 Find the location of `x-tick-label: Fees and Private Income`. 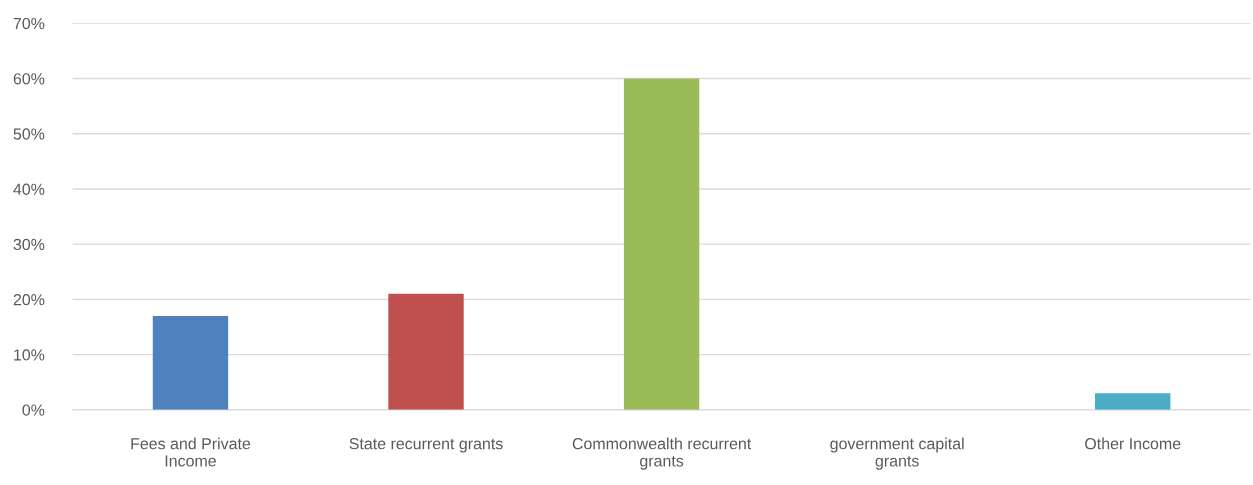

x-tick-label: Fees and Private Income is located at coordinates (191, 452).